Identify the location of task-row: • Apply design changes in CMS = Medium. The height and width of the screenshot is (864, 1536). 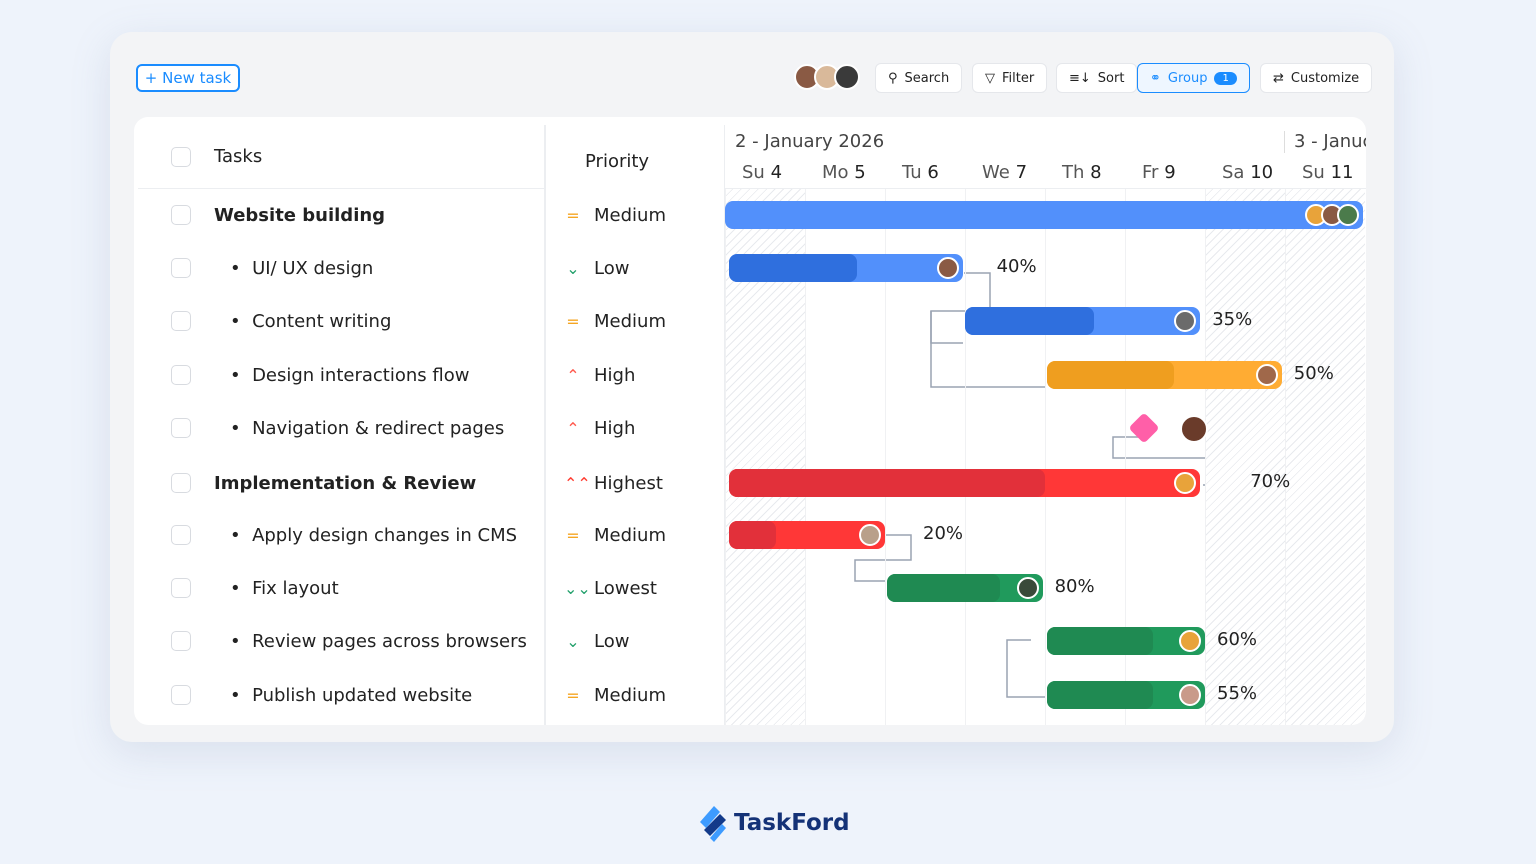
(400, 535).